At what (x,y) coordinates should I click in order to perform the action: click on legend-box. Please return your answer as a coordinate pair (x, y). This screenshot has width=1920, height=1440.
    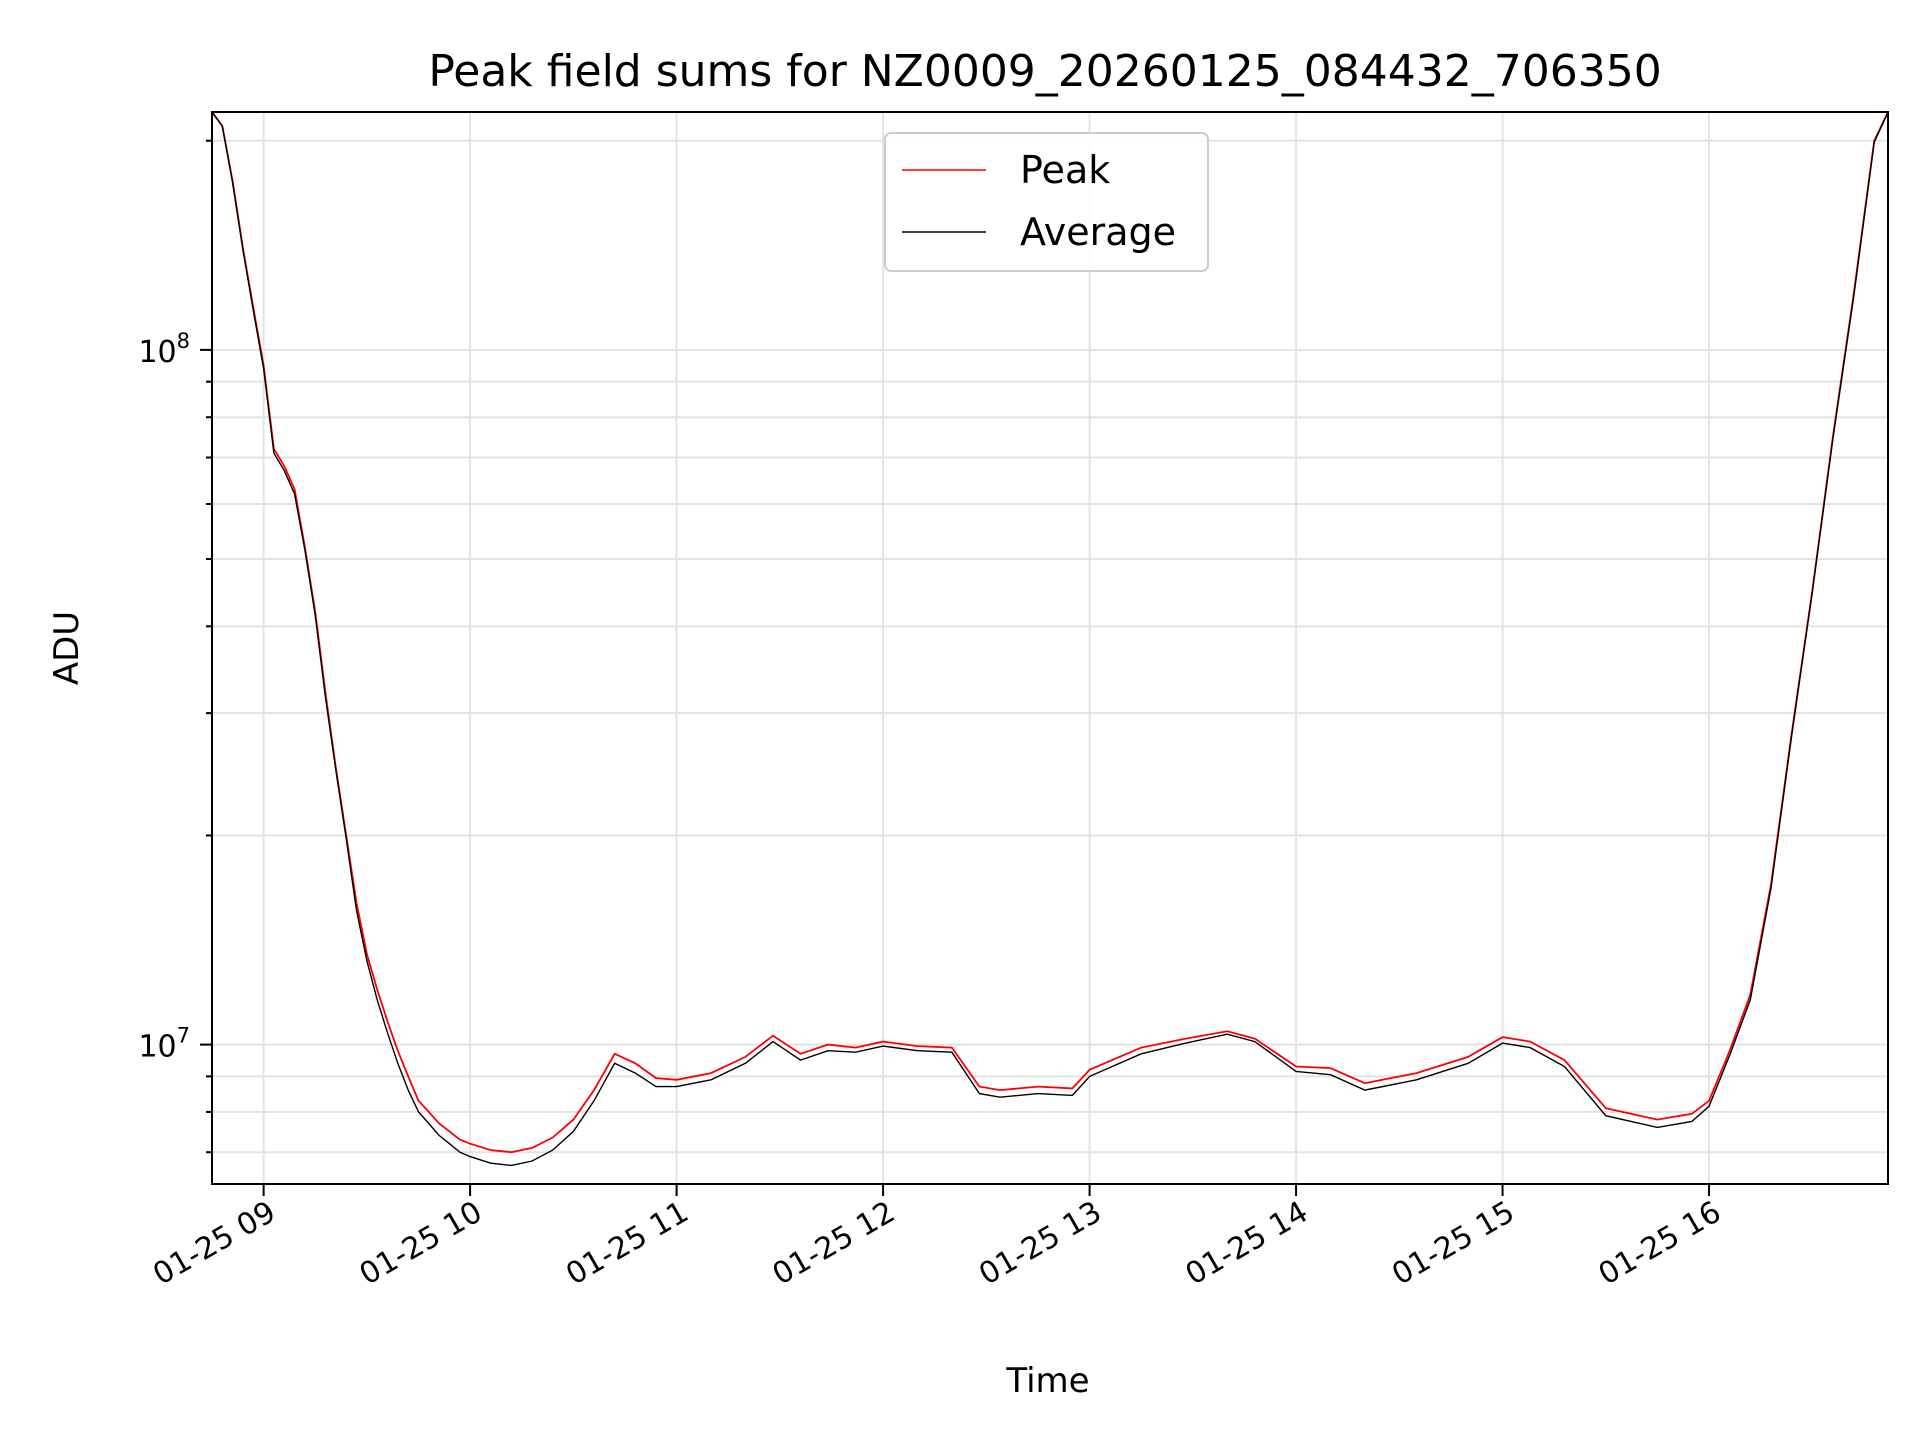
    Looking at the image, I should click on (1046, 202).